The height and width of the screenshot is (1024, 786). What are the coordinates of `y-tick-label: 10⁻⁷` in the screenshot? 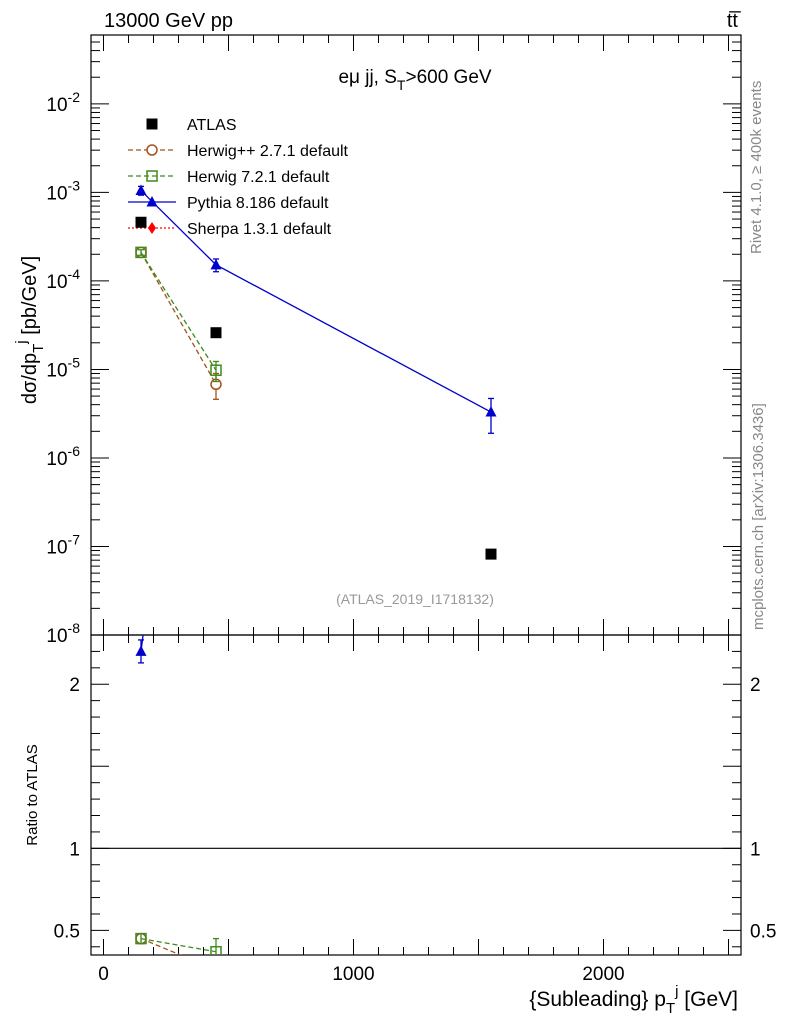 It's located at (63, 544).